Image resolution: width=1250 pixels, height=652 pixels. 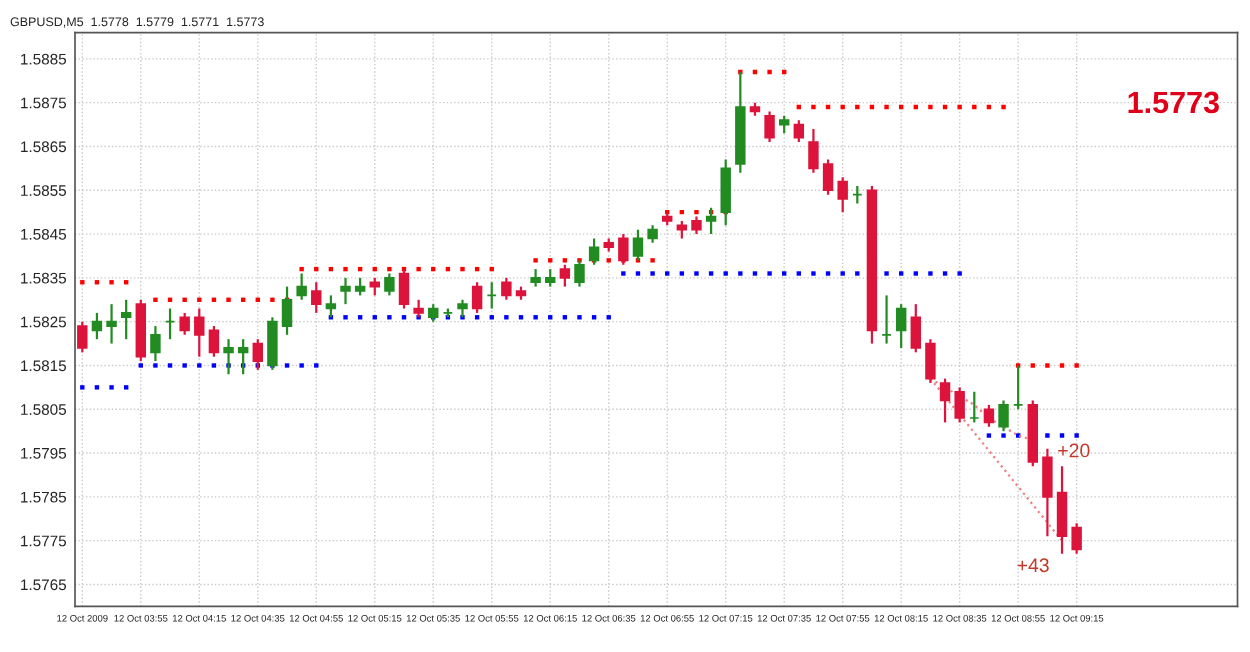 What do you see at coordinates (1173, 102) in the screenshot?
I see `text: 1.5773` at bounding box center [1173, 102].